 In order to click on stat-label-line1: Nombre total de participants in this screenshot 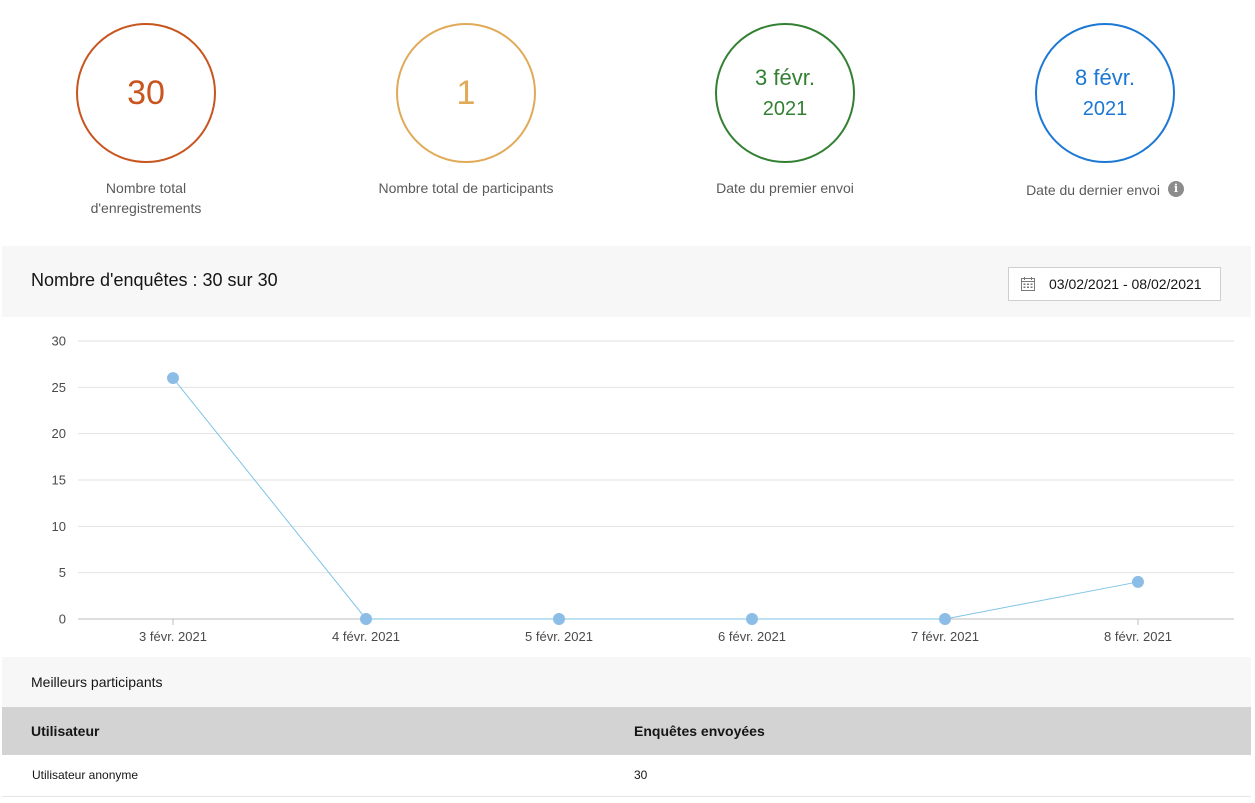, I will do `click(466, 188)`.